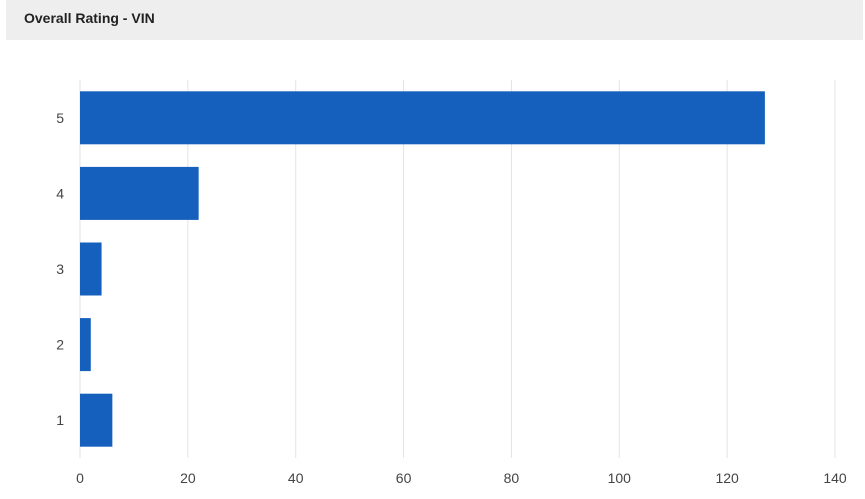 This screenshot has width=865, height=499. Describe the element at coordinates (60, 118) in the screenshot. I see `y-tick-label: 5` at that location.